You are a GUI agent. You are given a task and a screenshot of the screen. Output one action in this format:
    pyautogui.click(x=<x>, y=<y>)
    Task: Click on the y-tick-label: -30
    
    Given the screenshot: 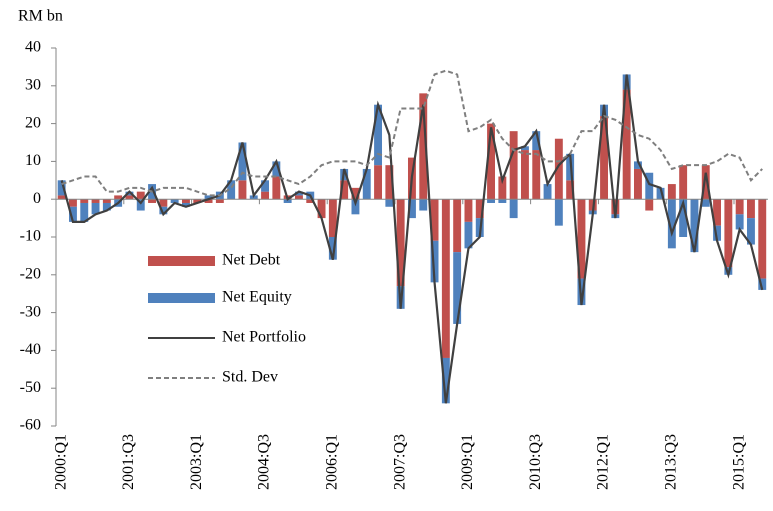 What is the action you would take?
    pyautogui.click(x=30, y=311)
    